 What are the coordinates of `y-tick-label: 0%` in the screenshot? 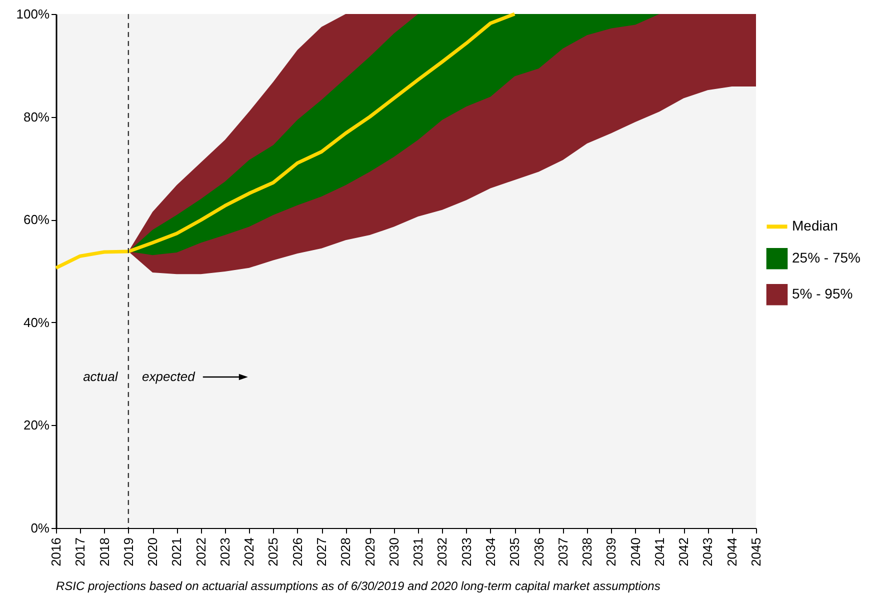 It's located at (40, 528).